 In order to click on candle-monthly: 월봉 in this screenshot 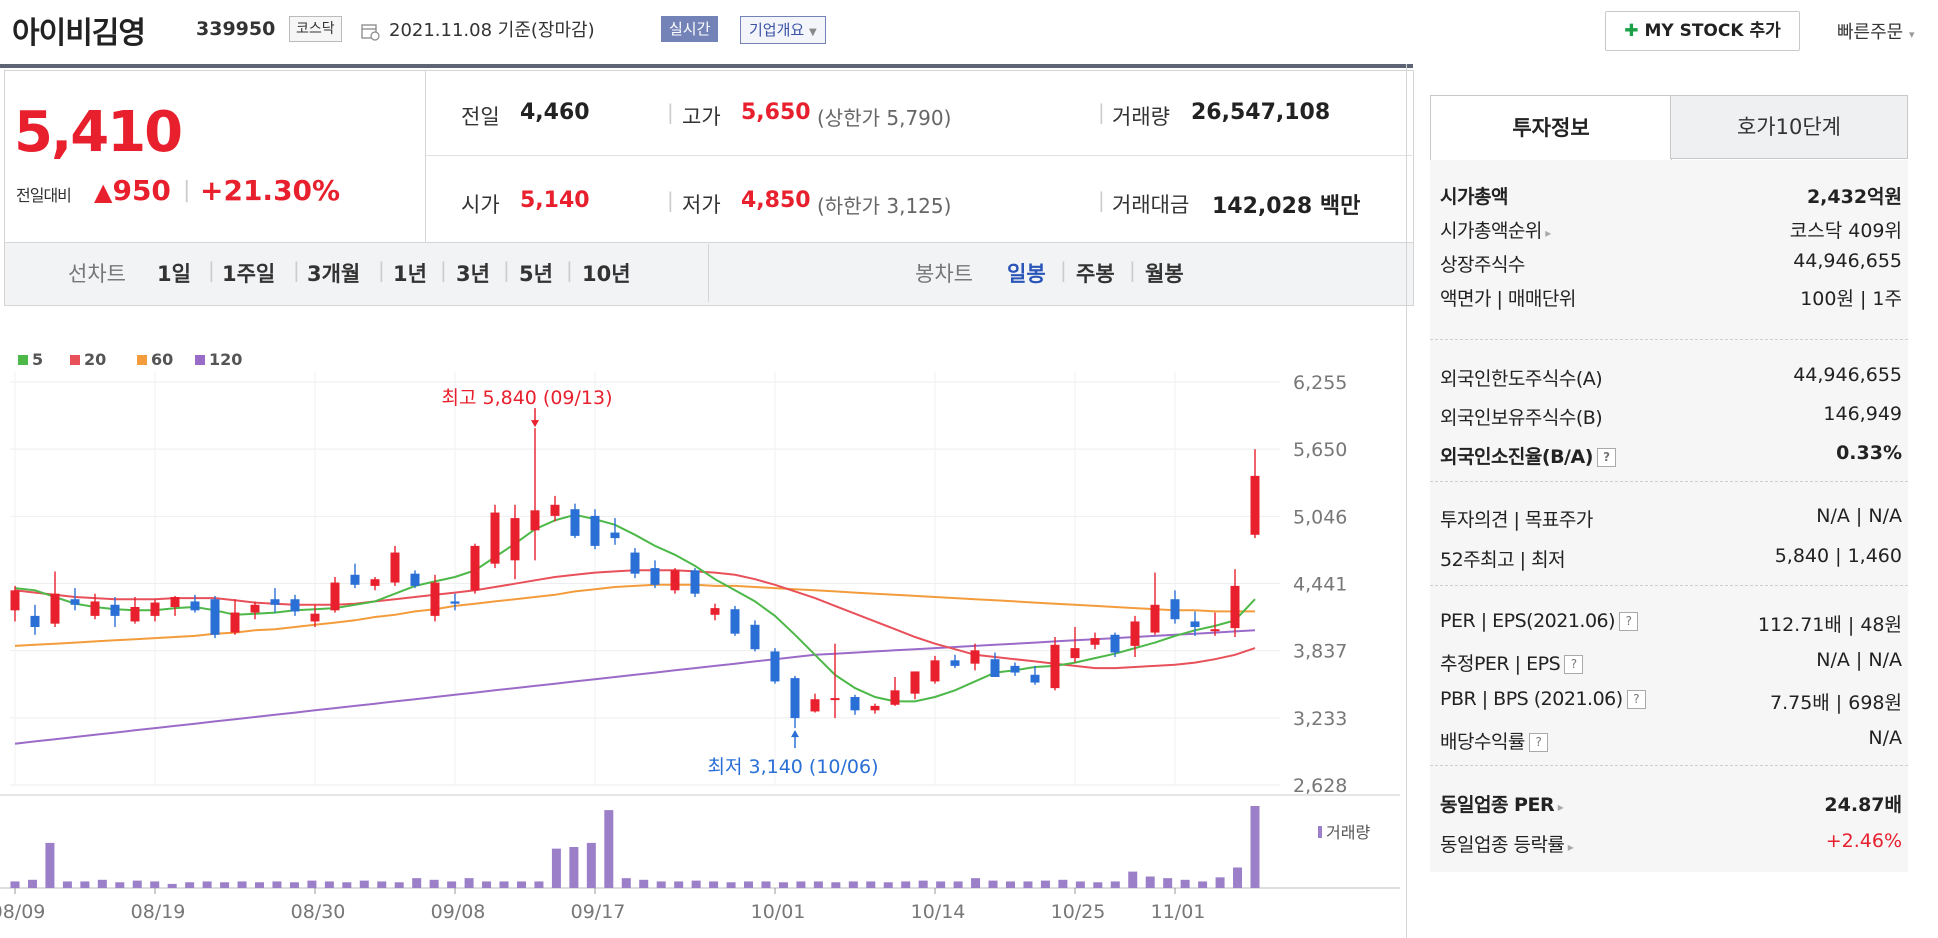, I will do `click(1164, 274)`.